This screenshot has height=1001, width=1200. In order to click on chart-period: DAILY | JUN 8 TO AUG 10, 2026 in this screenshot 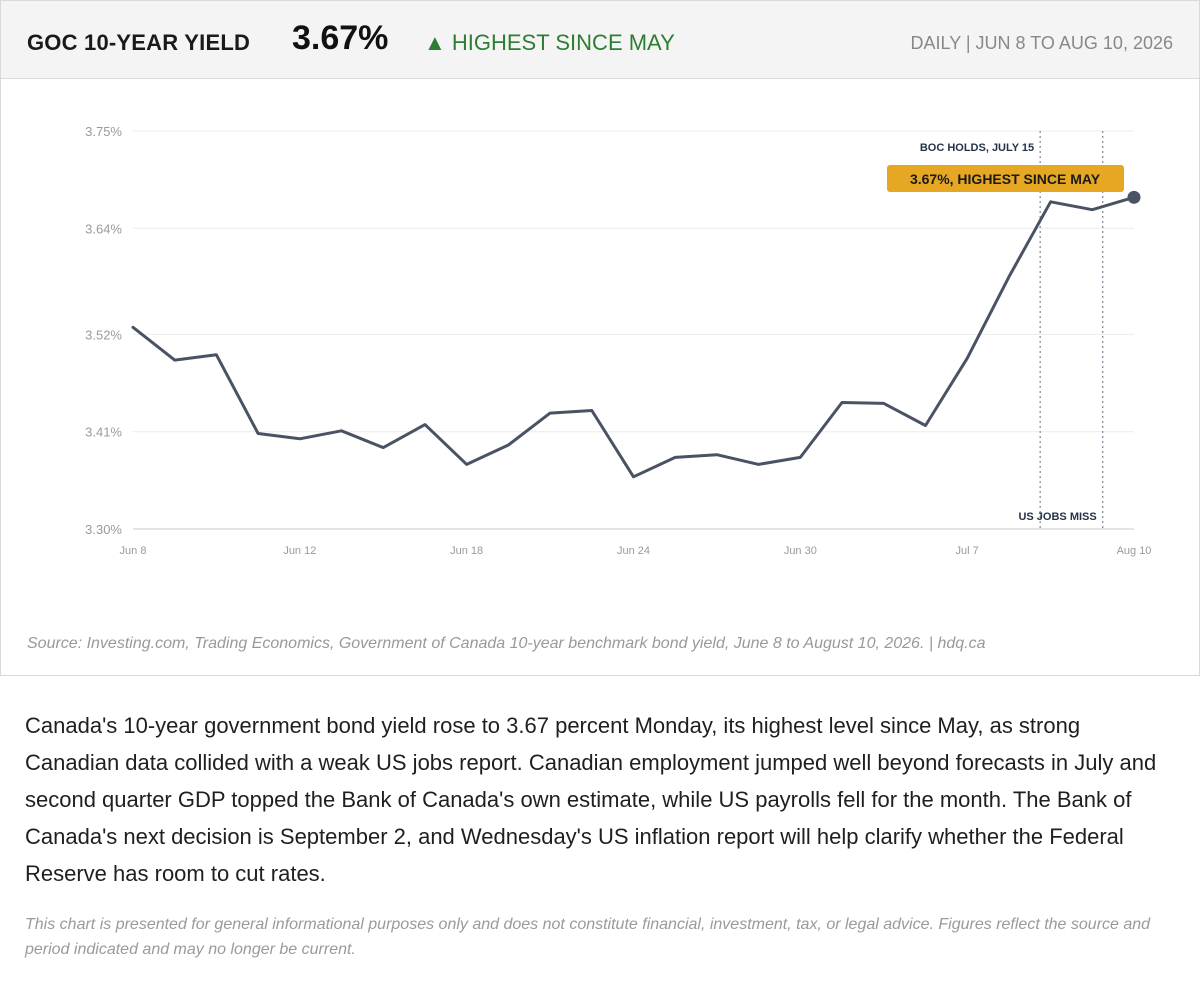, I will do `click(1041, 43)`.